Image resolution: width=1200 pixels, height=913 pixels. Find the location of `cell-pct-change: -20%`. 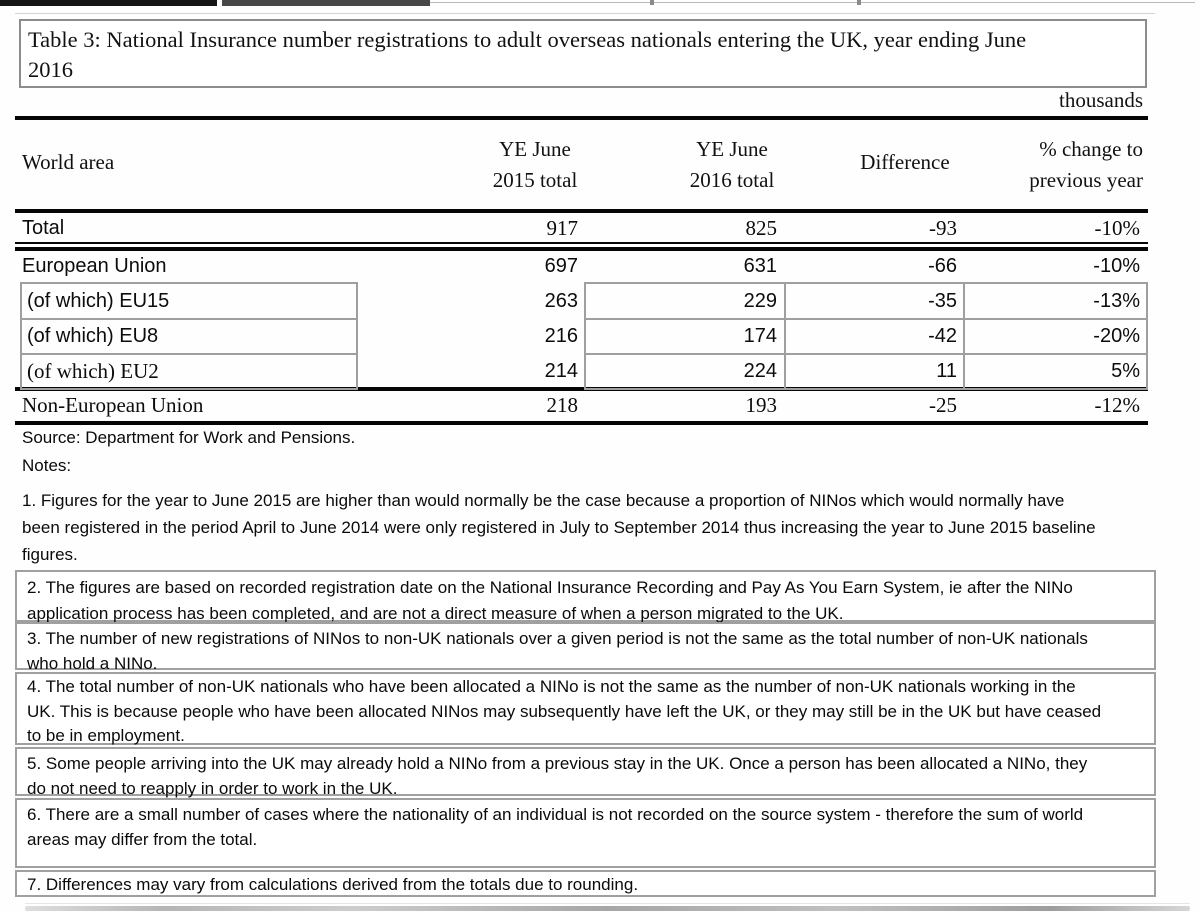

cell-pct-change: -20% is located at coordinates (1116, 336).